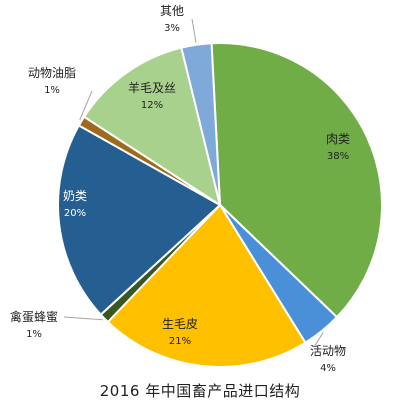  What do you see at coordinates (172, 28) in the screenshot?
I see `slice-value-8: 3%` at bounding box center [172, 28].